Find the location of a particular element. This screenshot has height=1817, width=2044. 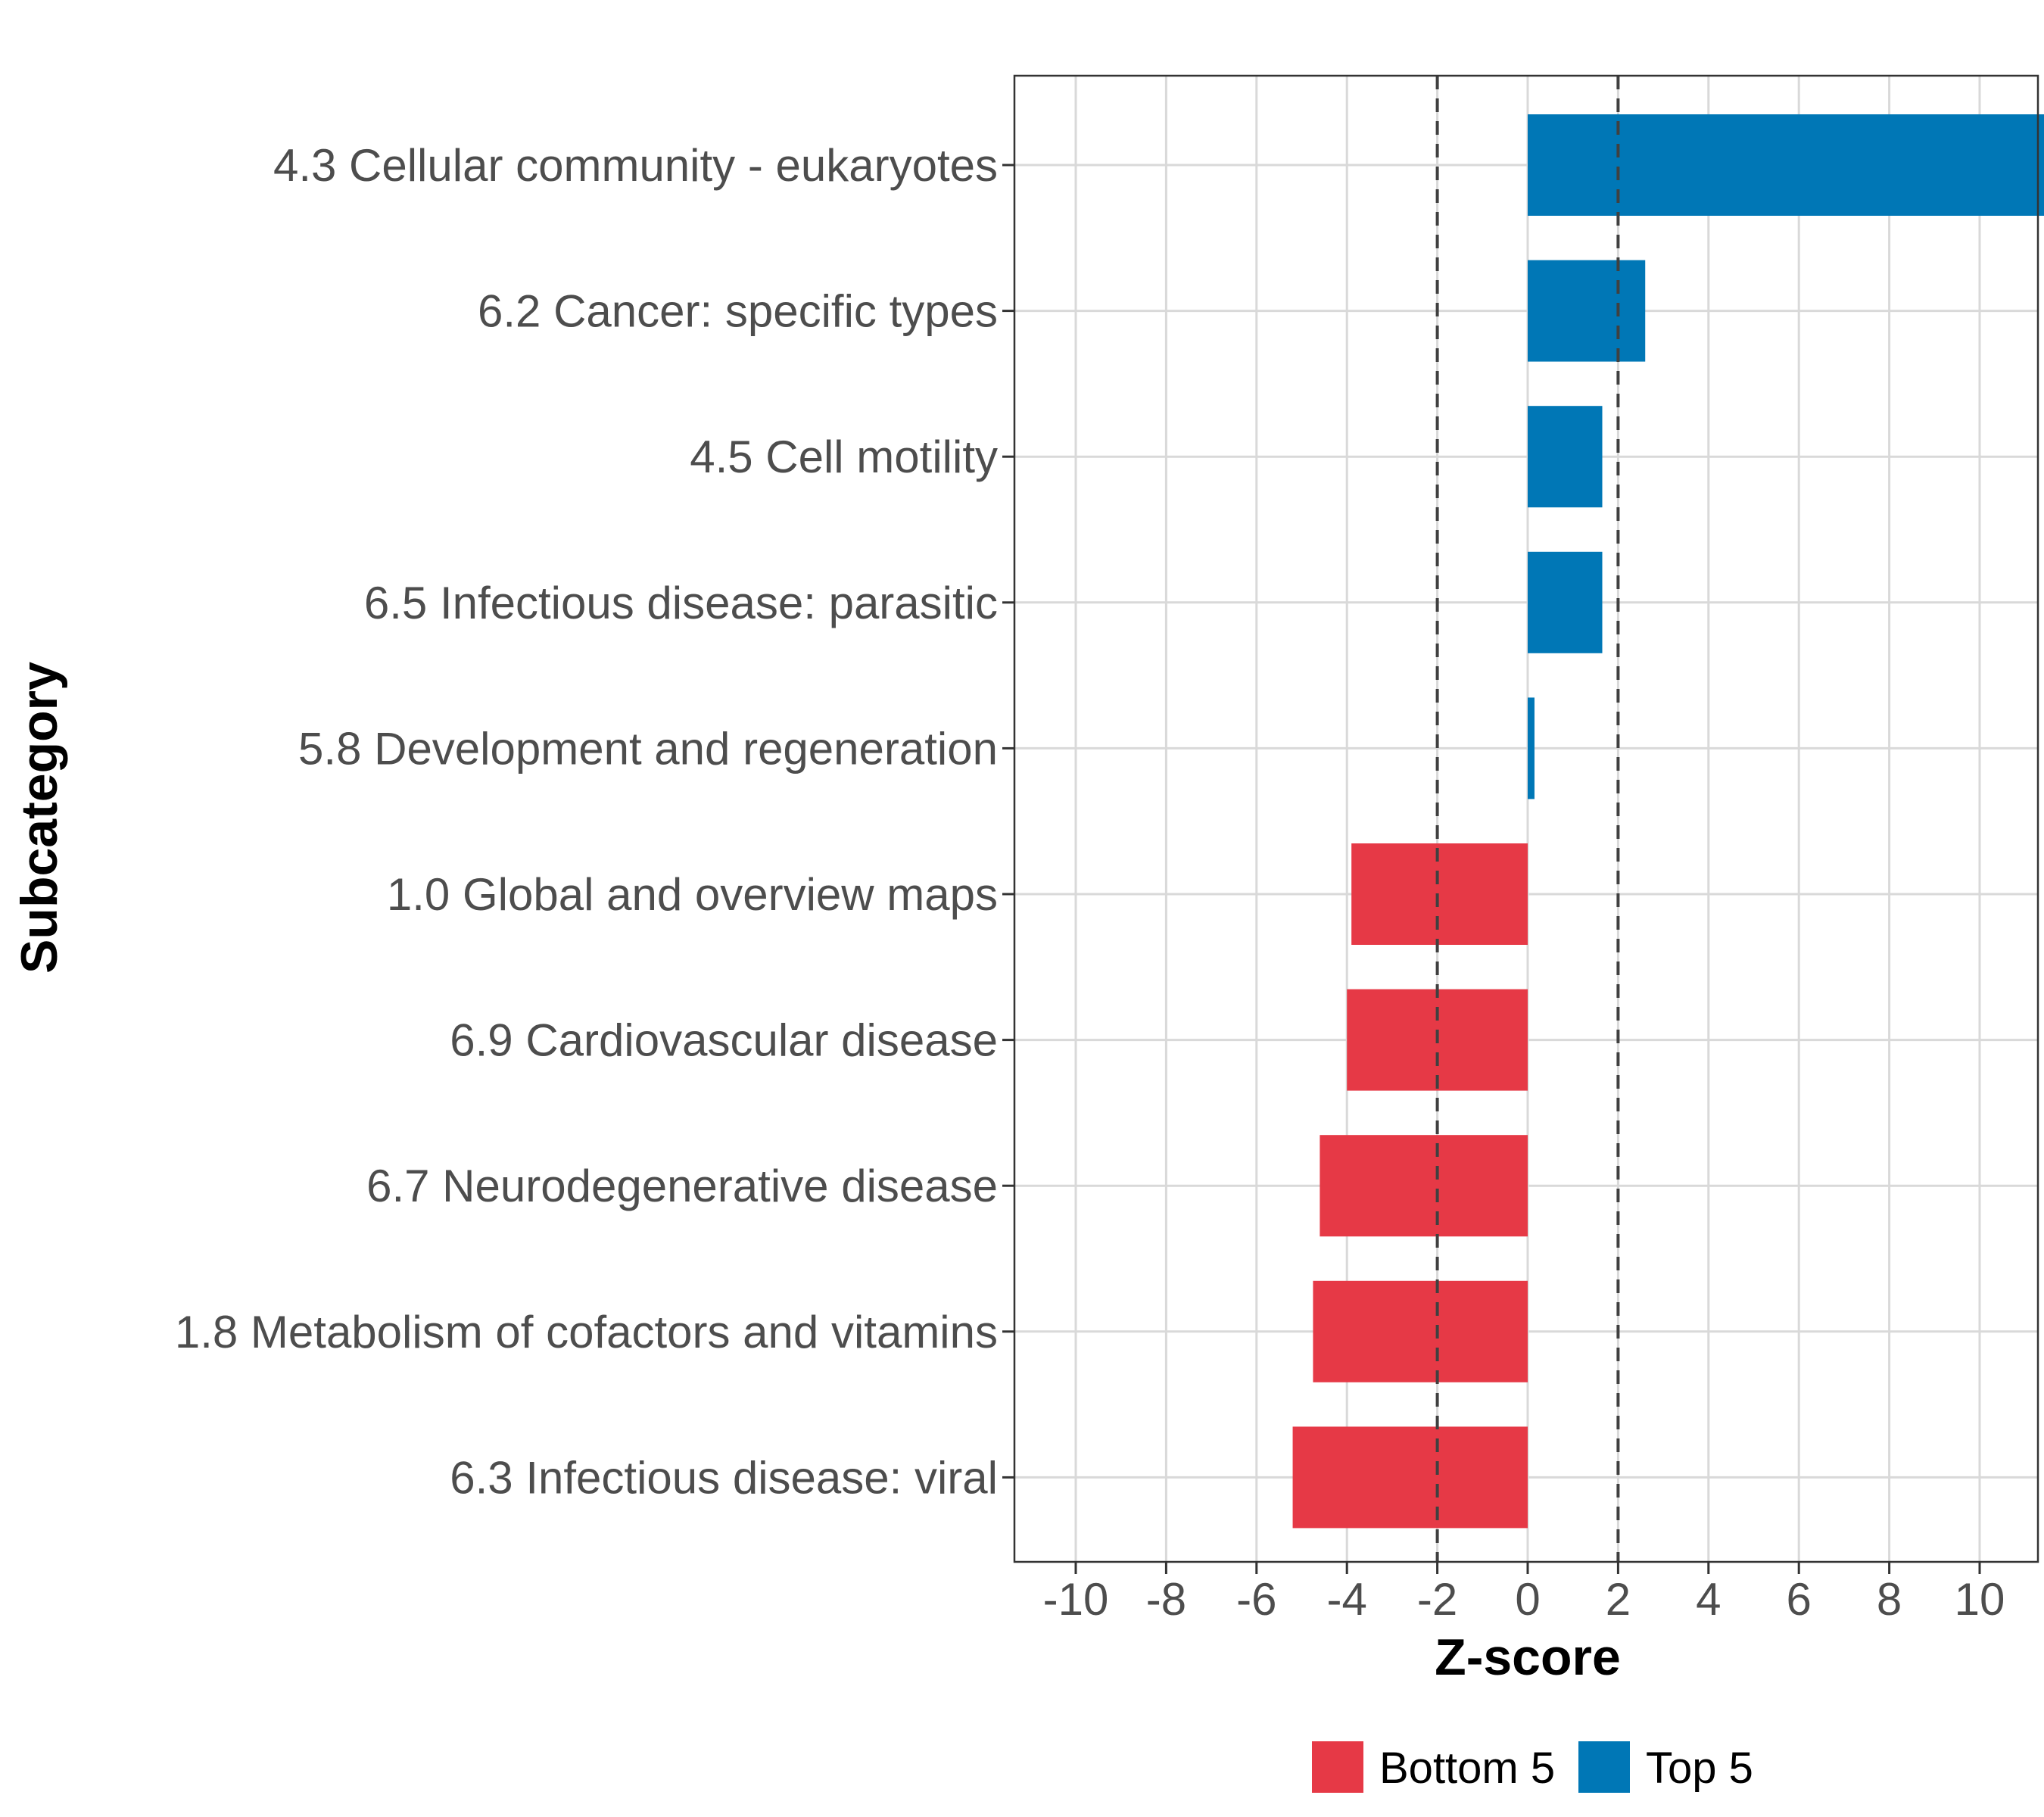

category-label: 4.5 Cell motility is located at coordinates (844, 457).